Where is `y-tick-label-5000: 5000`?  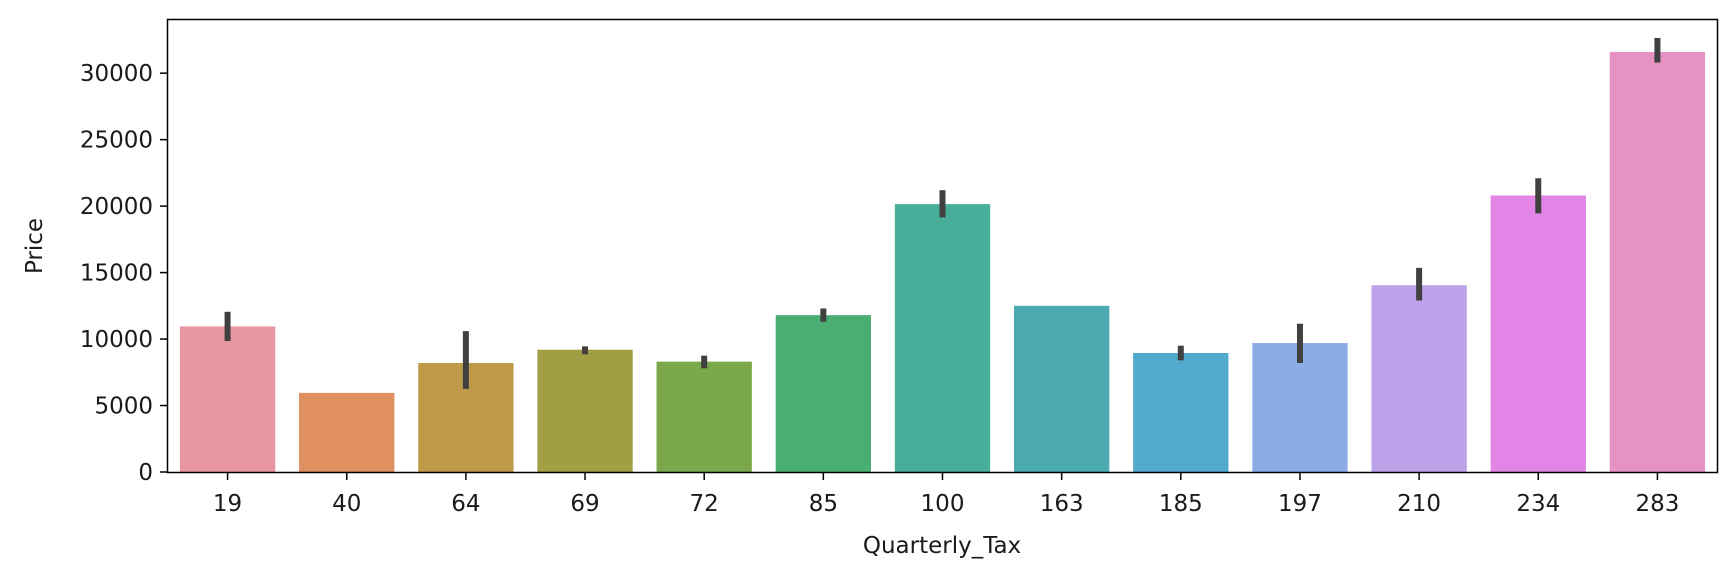 y-tick-label-5000: 5000 is located at coordinates (123, 407).